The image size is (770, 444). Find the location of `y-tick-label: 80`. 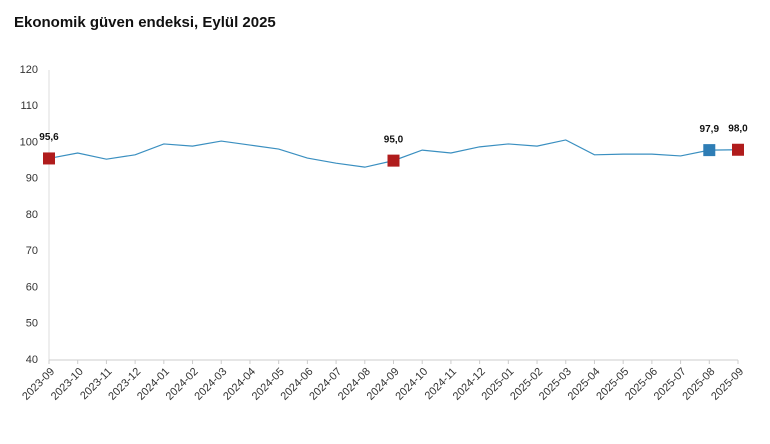

y-tick-label: 80 is located at coordinates (32, 215).